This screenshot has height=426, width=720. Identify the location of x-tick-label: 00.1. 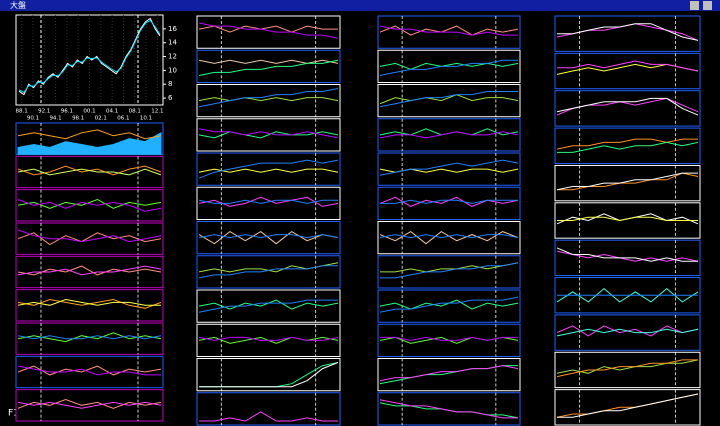
(89, 112).